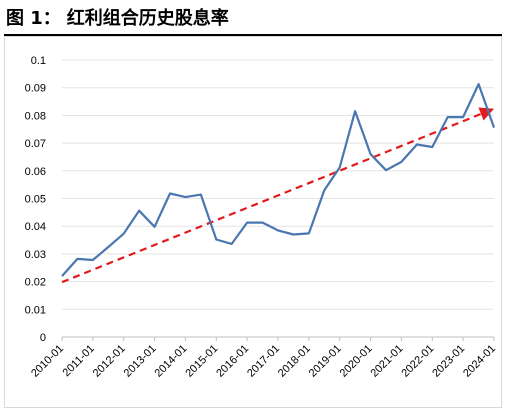 Image resolution: width=505 pixels, height=411 pixels. What do you see at coordinates (147, 18) in the screenshot?
I see `figure-title-text: 红利组合历史股息率` at bounding box center [147, 18].